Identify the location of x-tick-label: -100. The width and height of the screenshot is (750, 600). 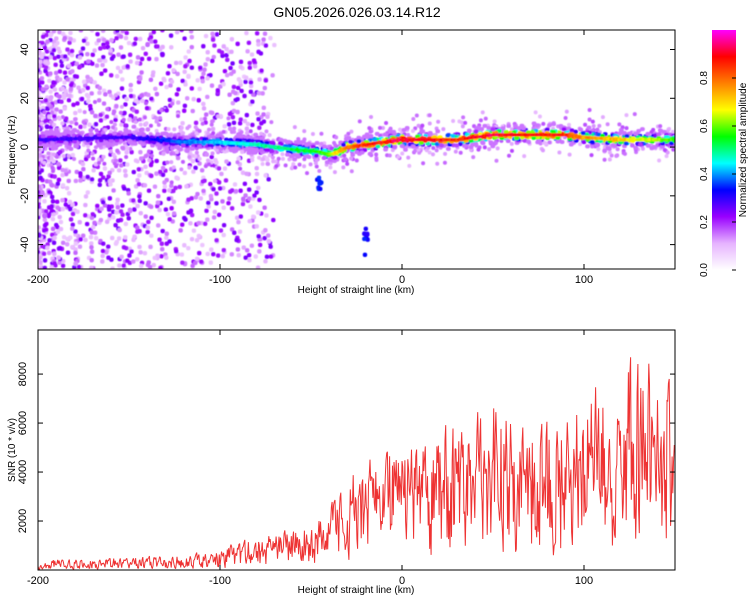
(220, 581).